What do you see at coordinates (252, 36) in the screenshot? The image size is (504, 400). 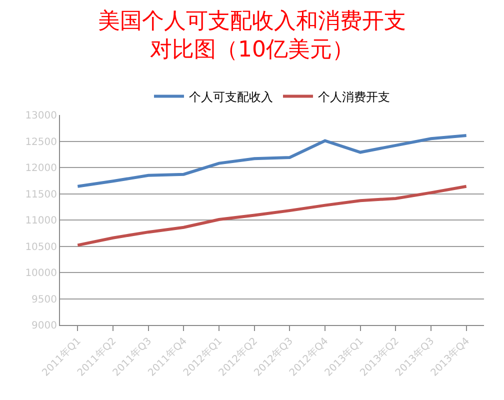 I see `chart-title: 美国个人可支配收入和消费开支对比图（10亿美元）` at bounding box center [252, 36].